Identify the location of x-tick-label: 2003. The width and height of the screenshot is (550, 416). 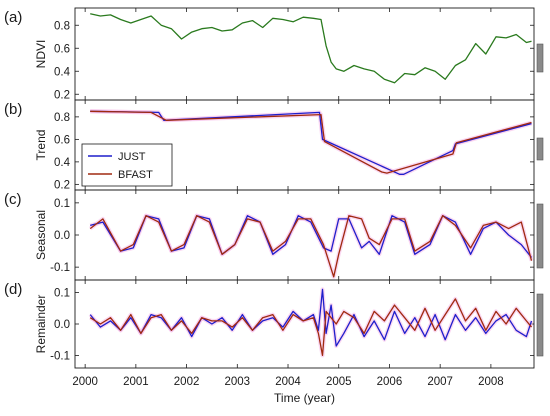
(238, 382).